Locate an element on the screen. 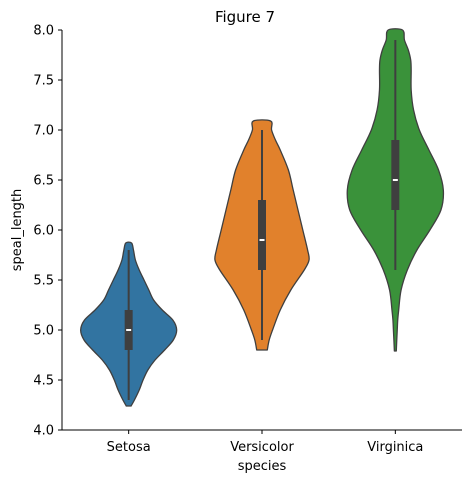 The width and height of the screenshot is (471, 483). chart-title: Figure 7 is located at coordinates (245, 17).